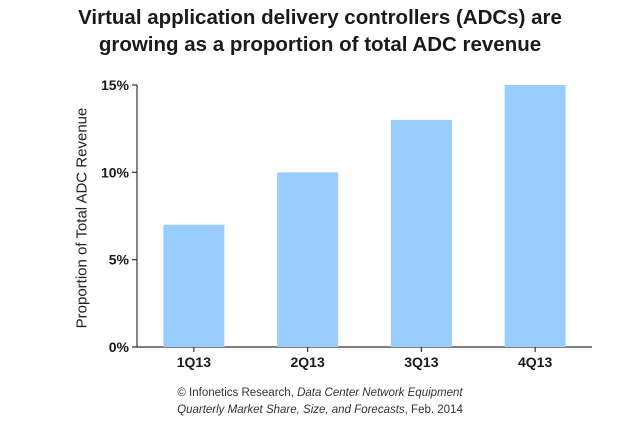 The height and width of the screenshot is (427, 640). Describe the element at coordinates (194, 362) in the screenshot. I see `x-tick-label: 1Q13` at that location.